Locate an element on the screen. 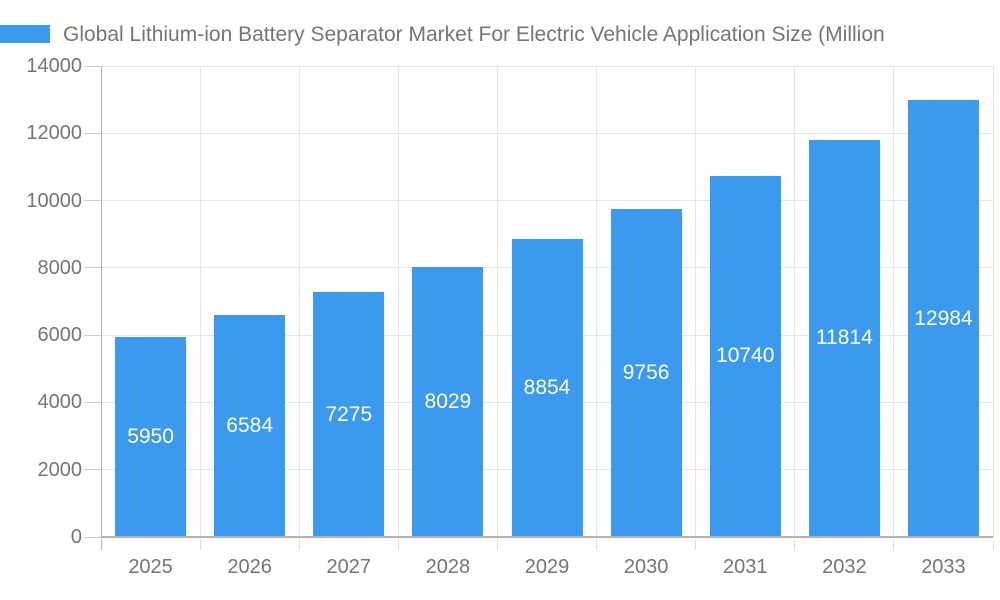  y-axis-tick-label: 0 is located at coordinates (76, 537).